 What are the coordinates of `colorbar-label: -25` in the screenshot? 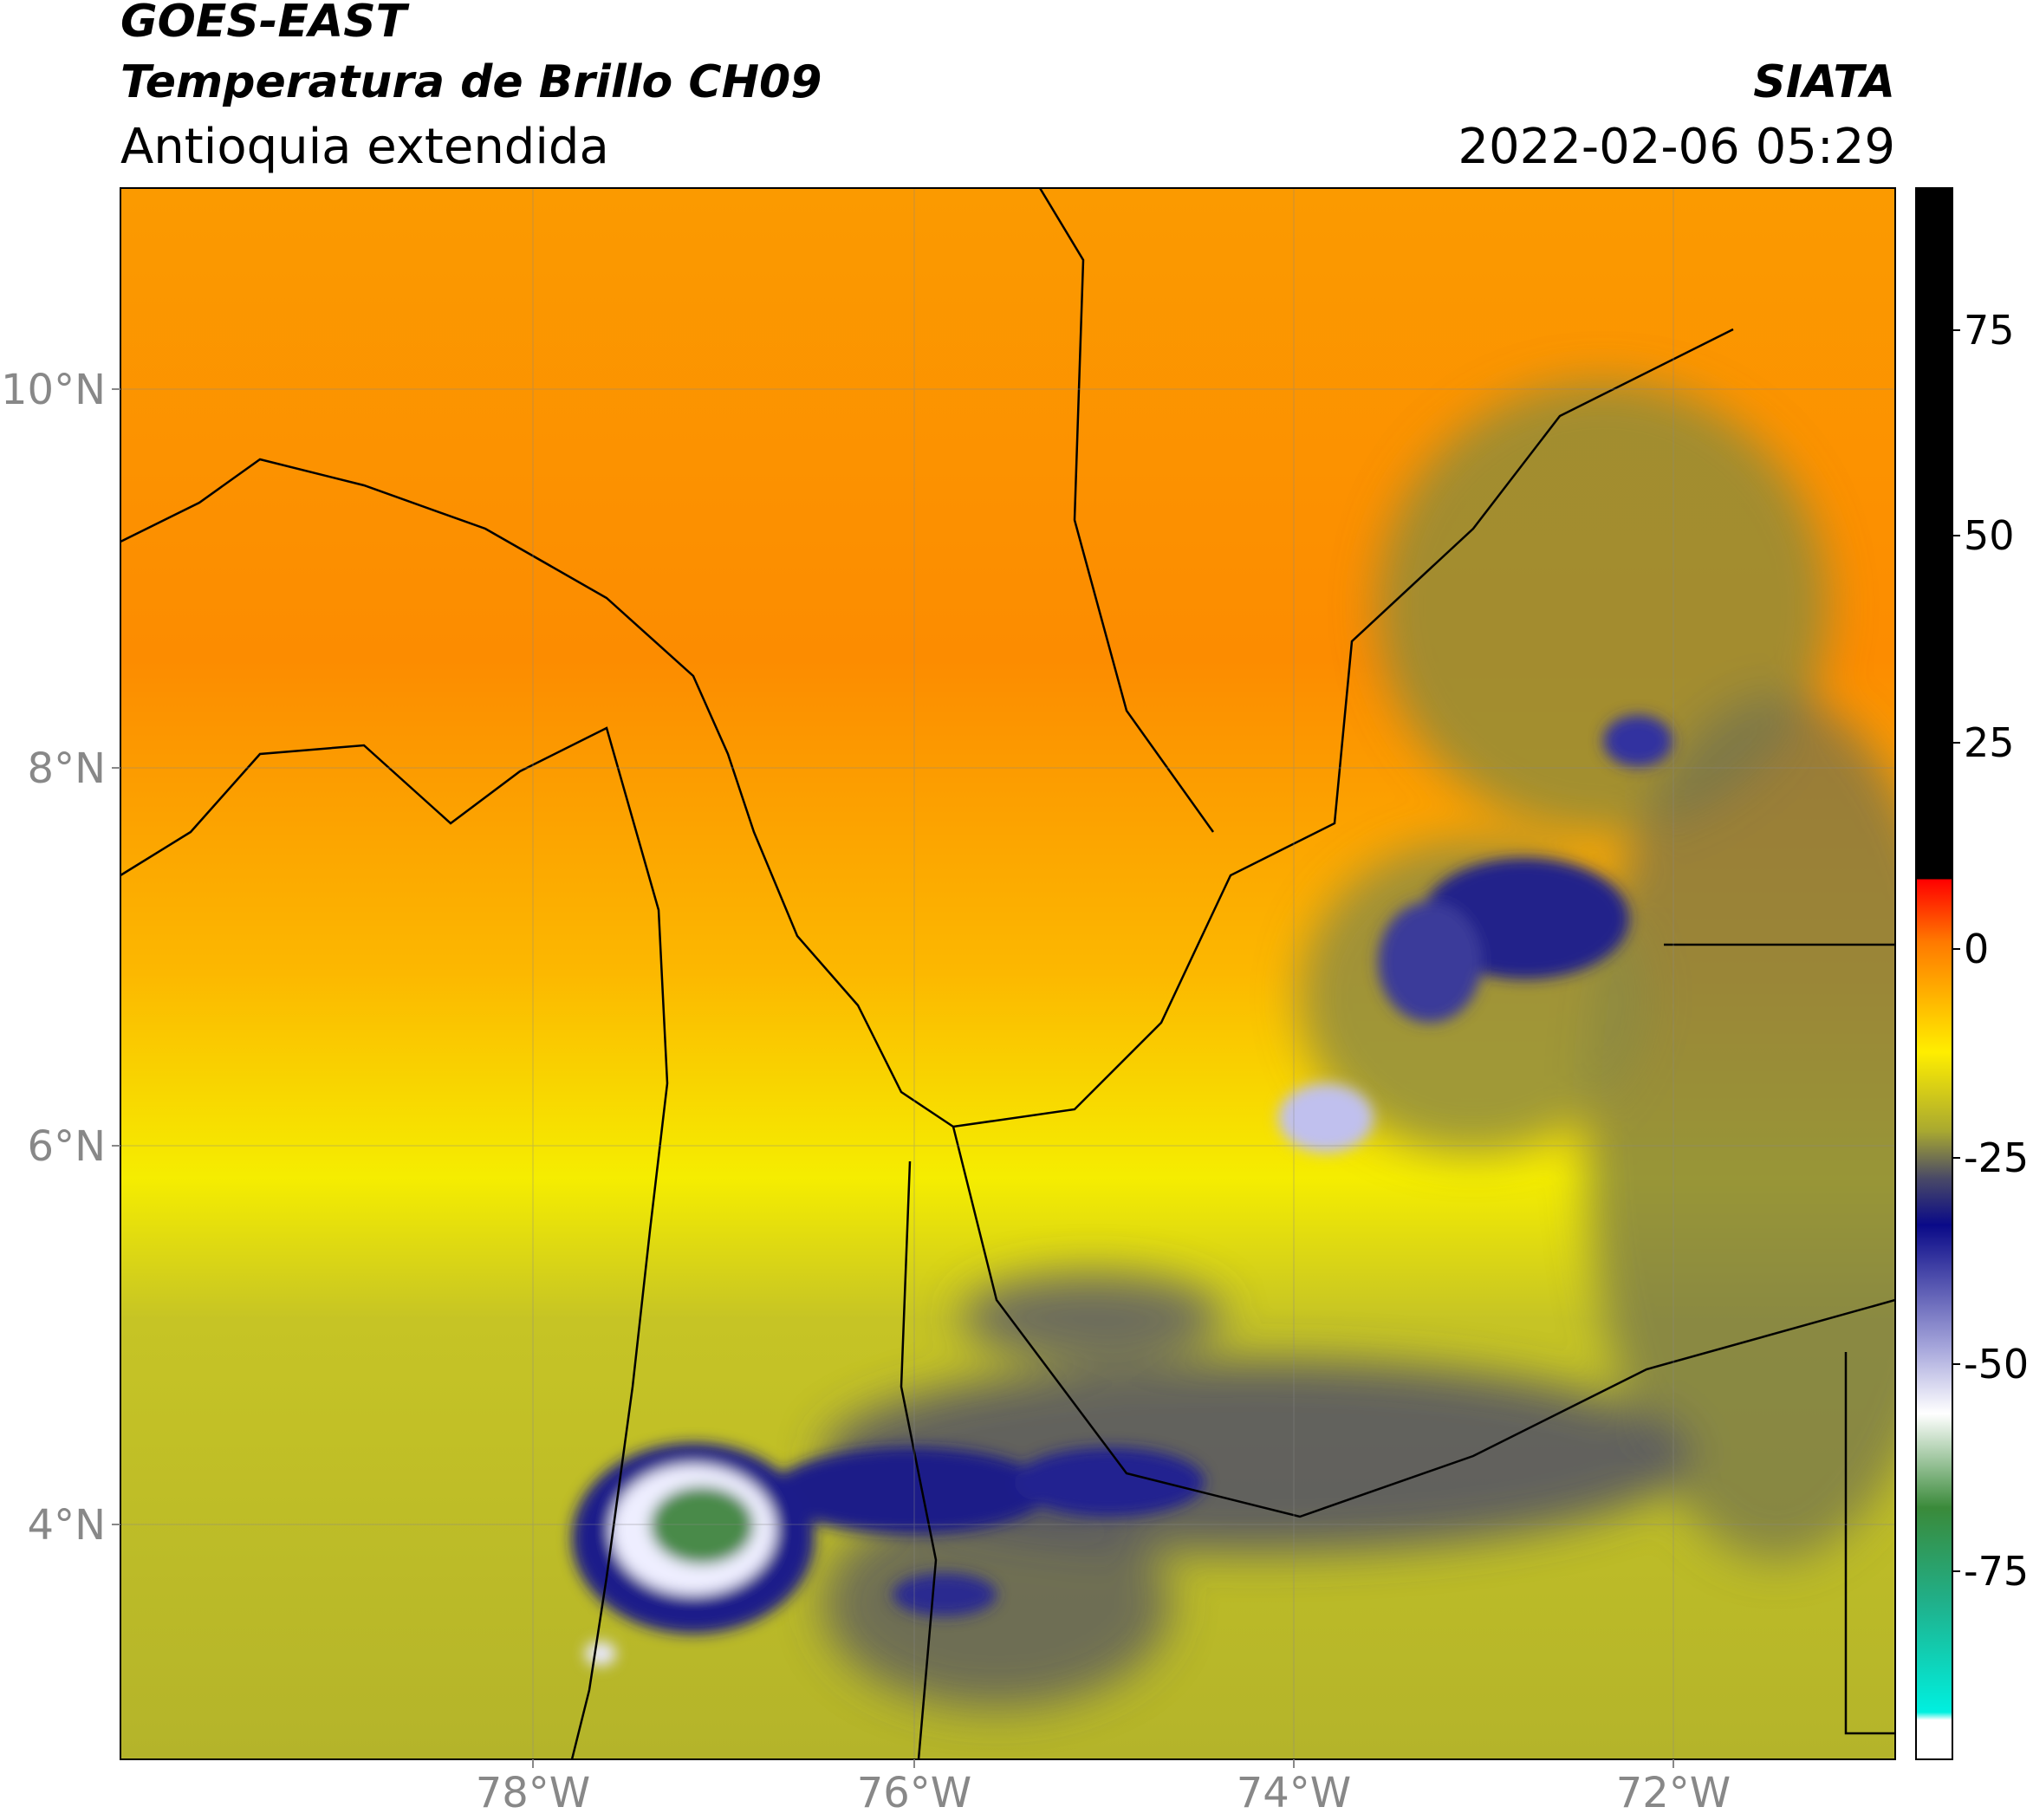 It's located at (1997, 1157).